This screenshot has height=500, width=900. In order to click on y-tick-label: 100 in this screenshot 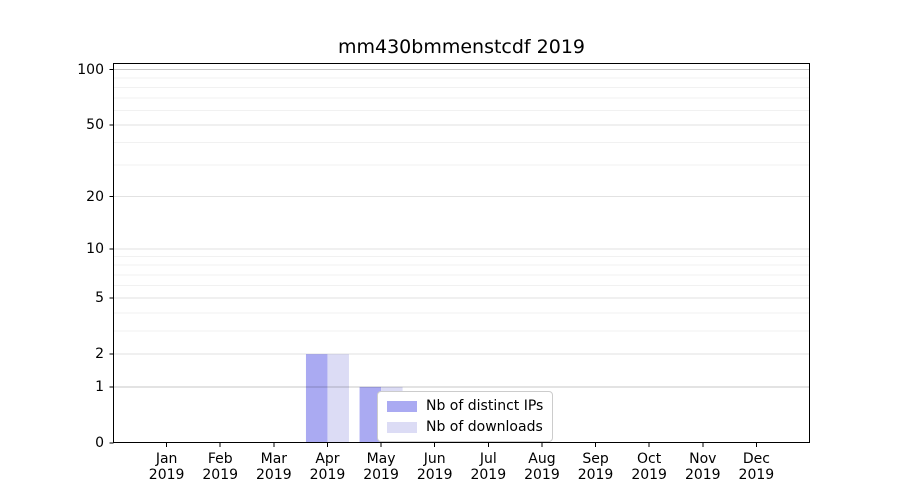, I will do `click(90, 69)`.